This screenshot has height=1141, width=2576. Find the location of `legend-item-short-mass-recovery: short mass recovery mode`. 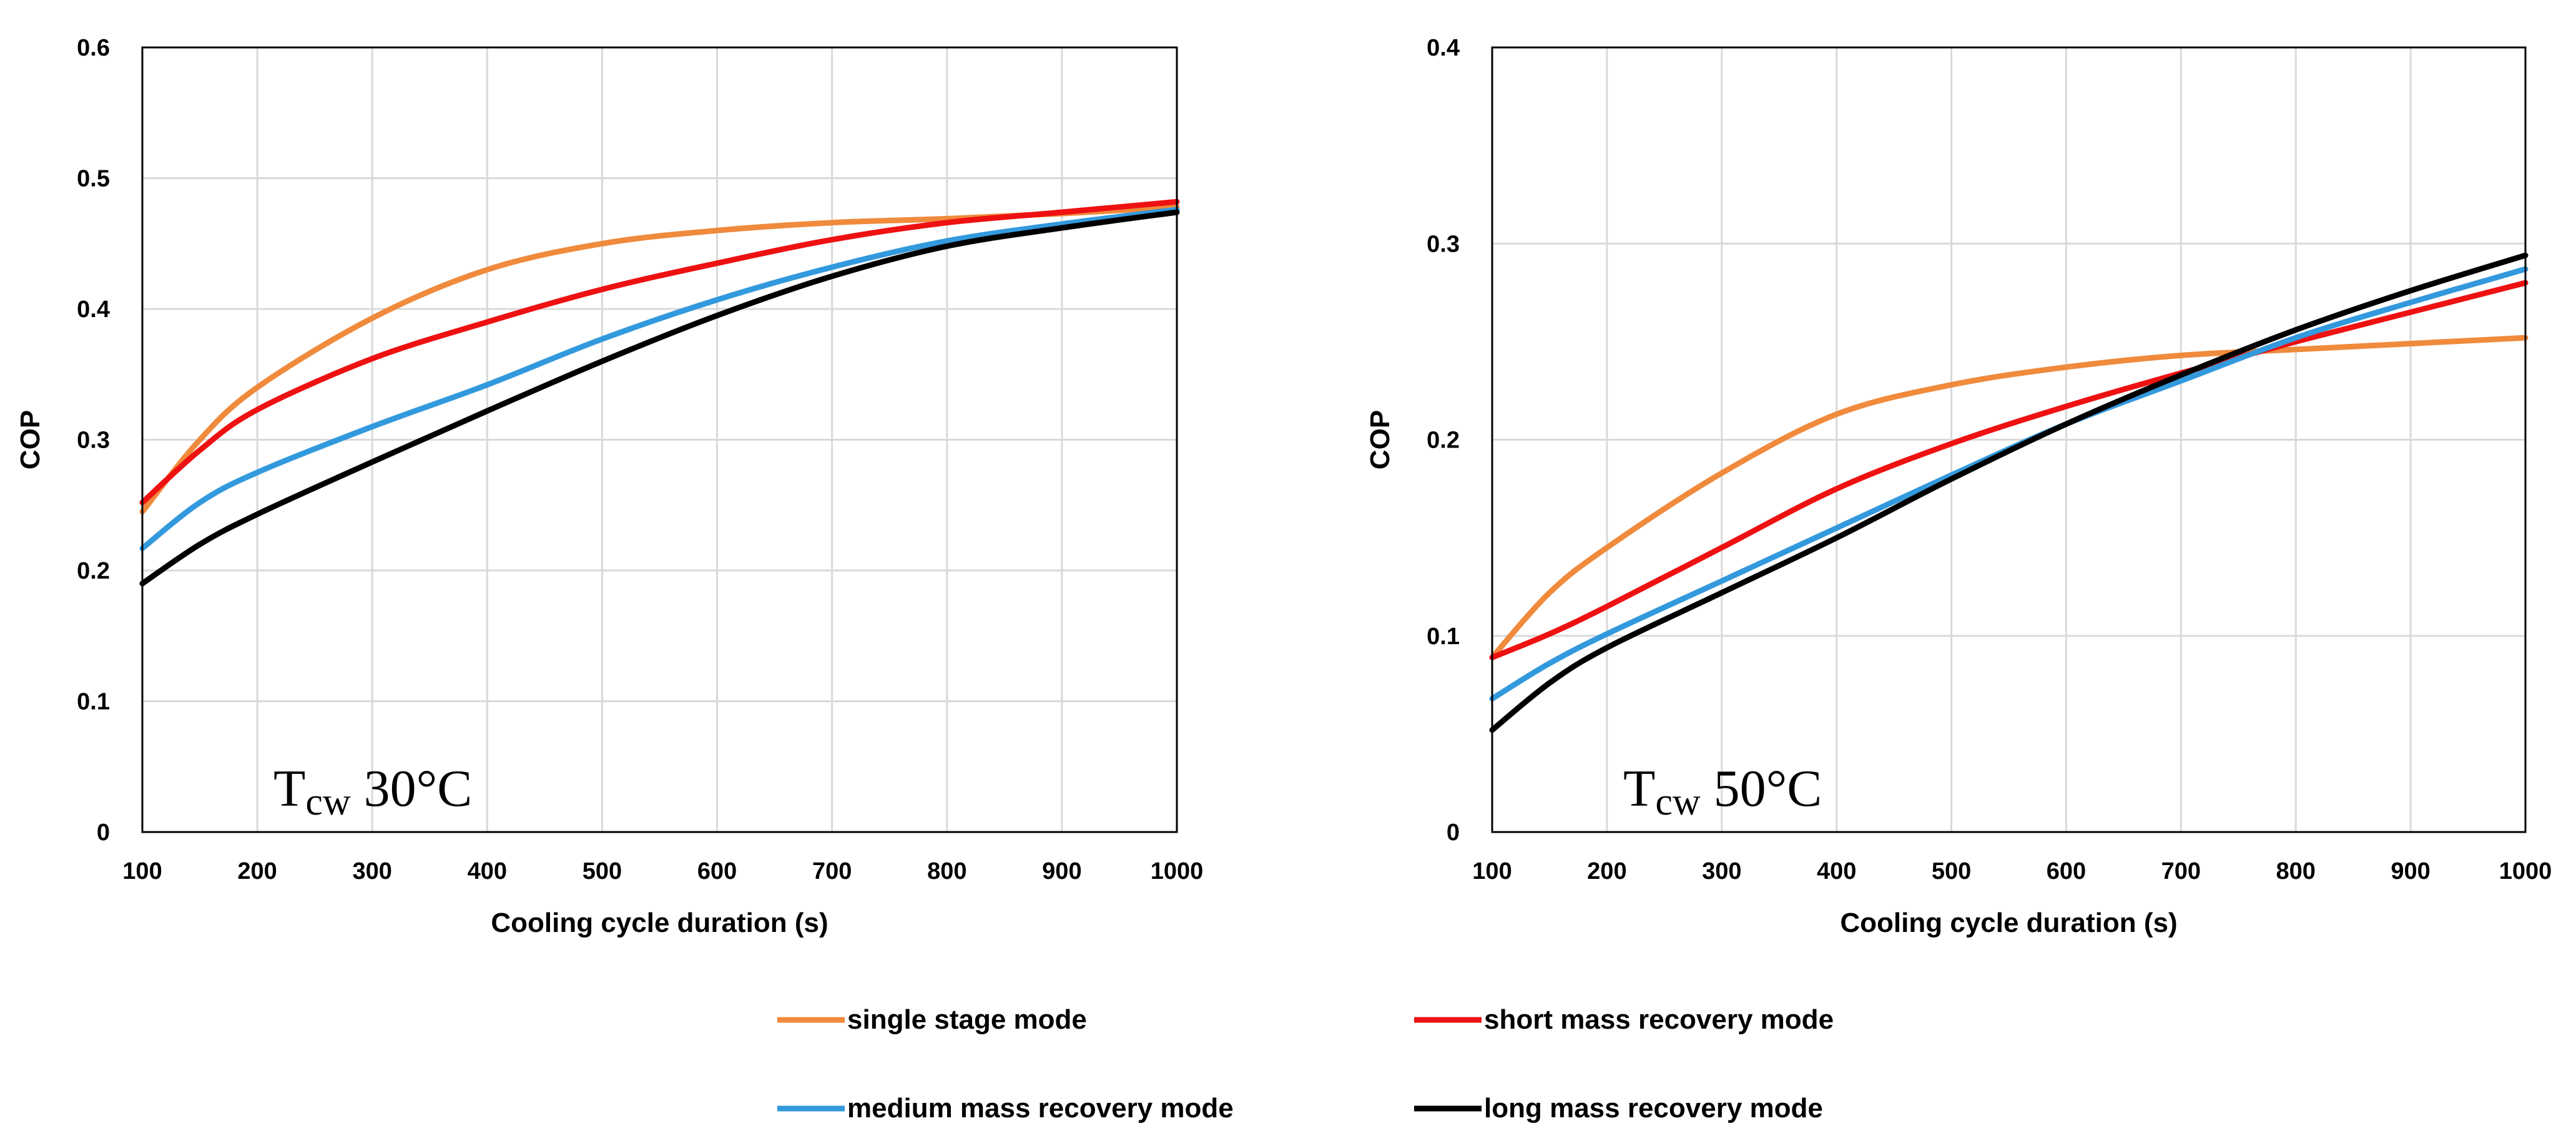

legend-item-short-mass-recovery: short mass recovery mode is located at coordinates (1624, 1019).